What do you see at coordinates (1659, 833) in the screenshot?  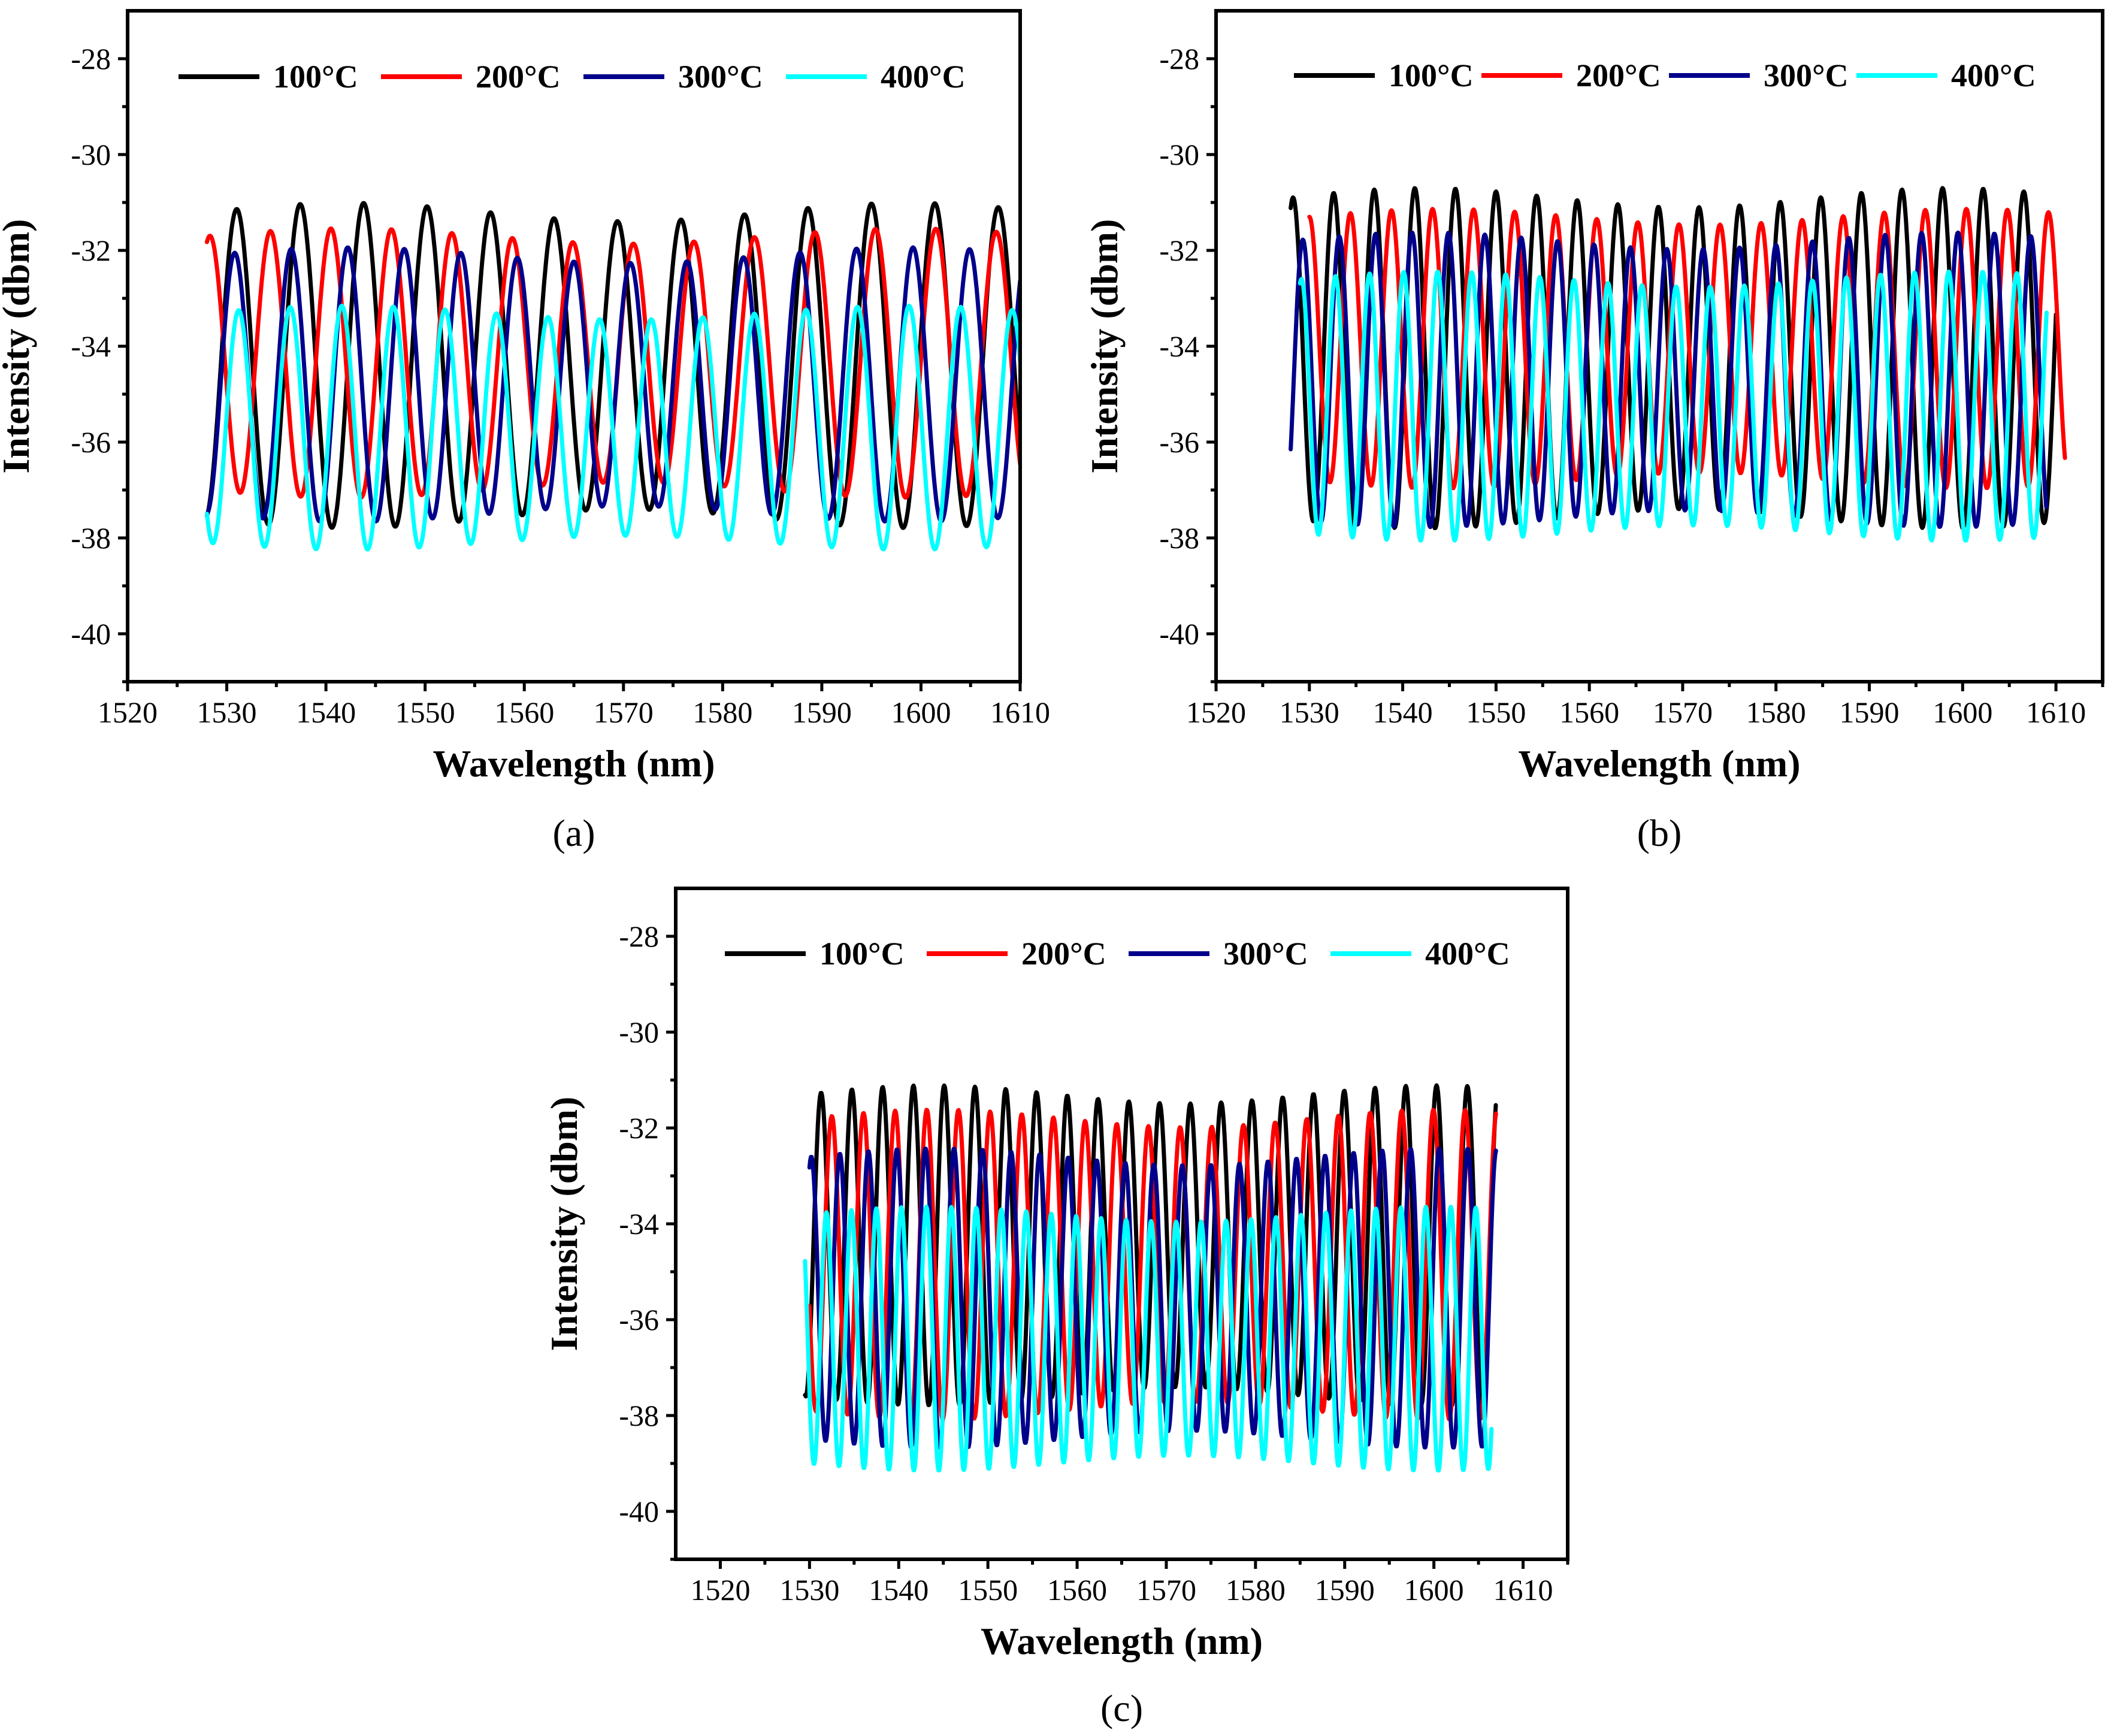 I see `panel-label: (b)` at bounding box center [1659, 833].